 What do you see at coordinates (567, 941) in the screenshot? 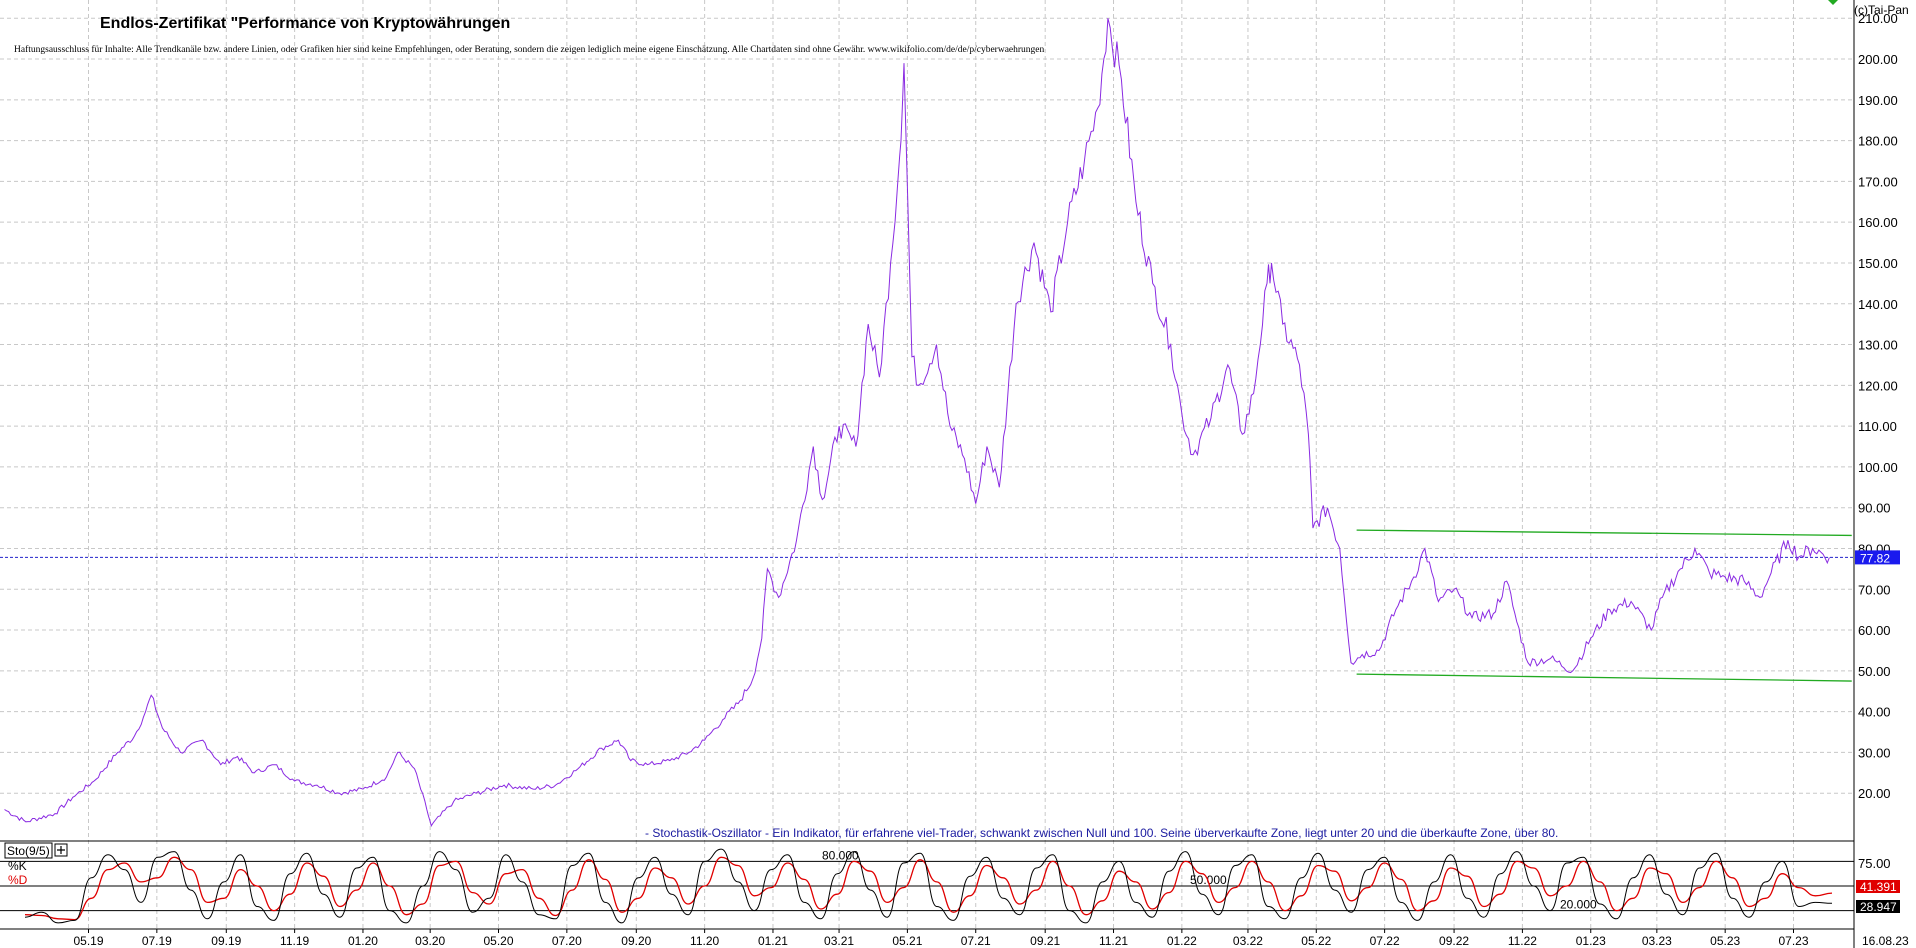
I see `date-tick-label: 07.20` at bounding box center [567, 941].